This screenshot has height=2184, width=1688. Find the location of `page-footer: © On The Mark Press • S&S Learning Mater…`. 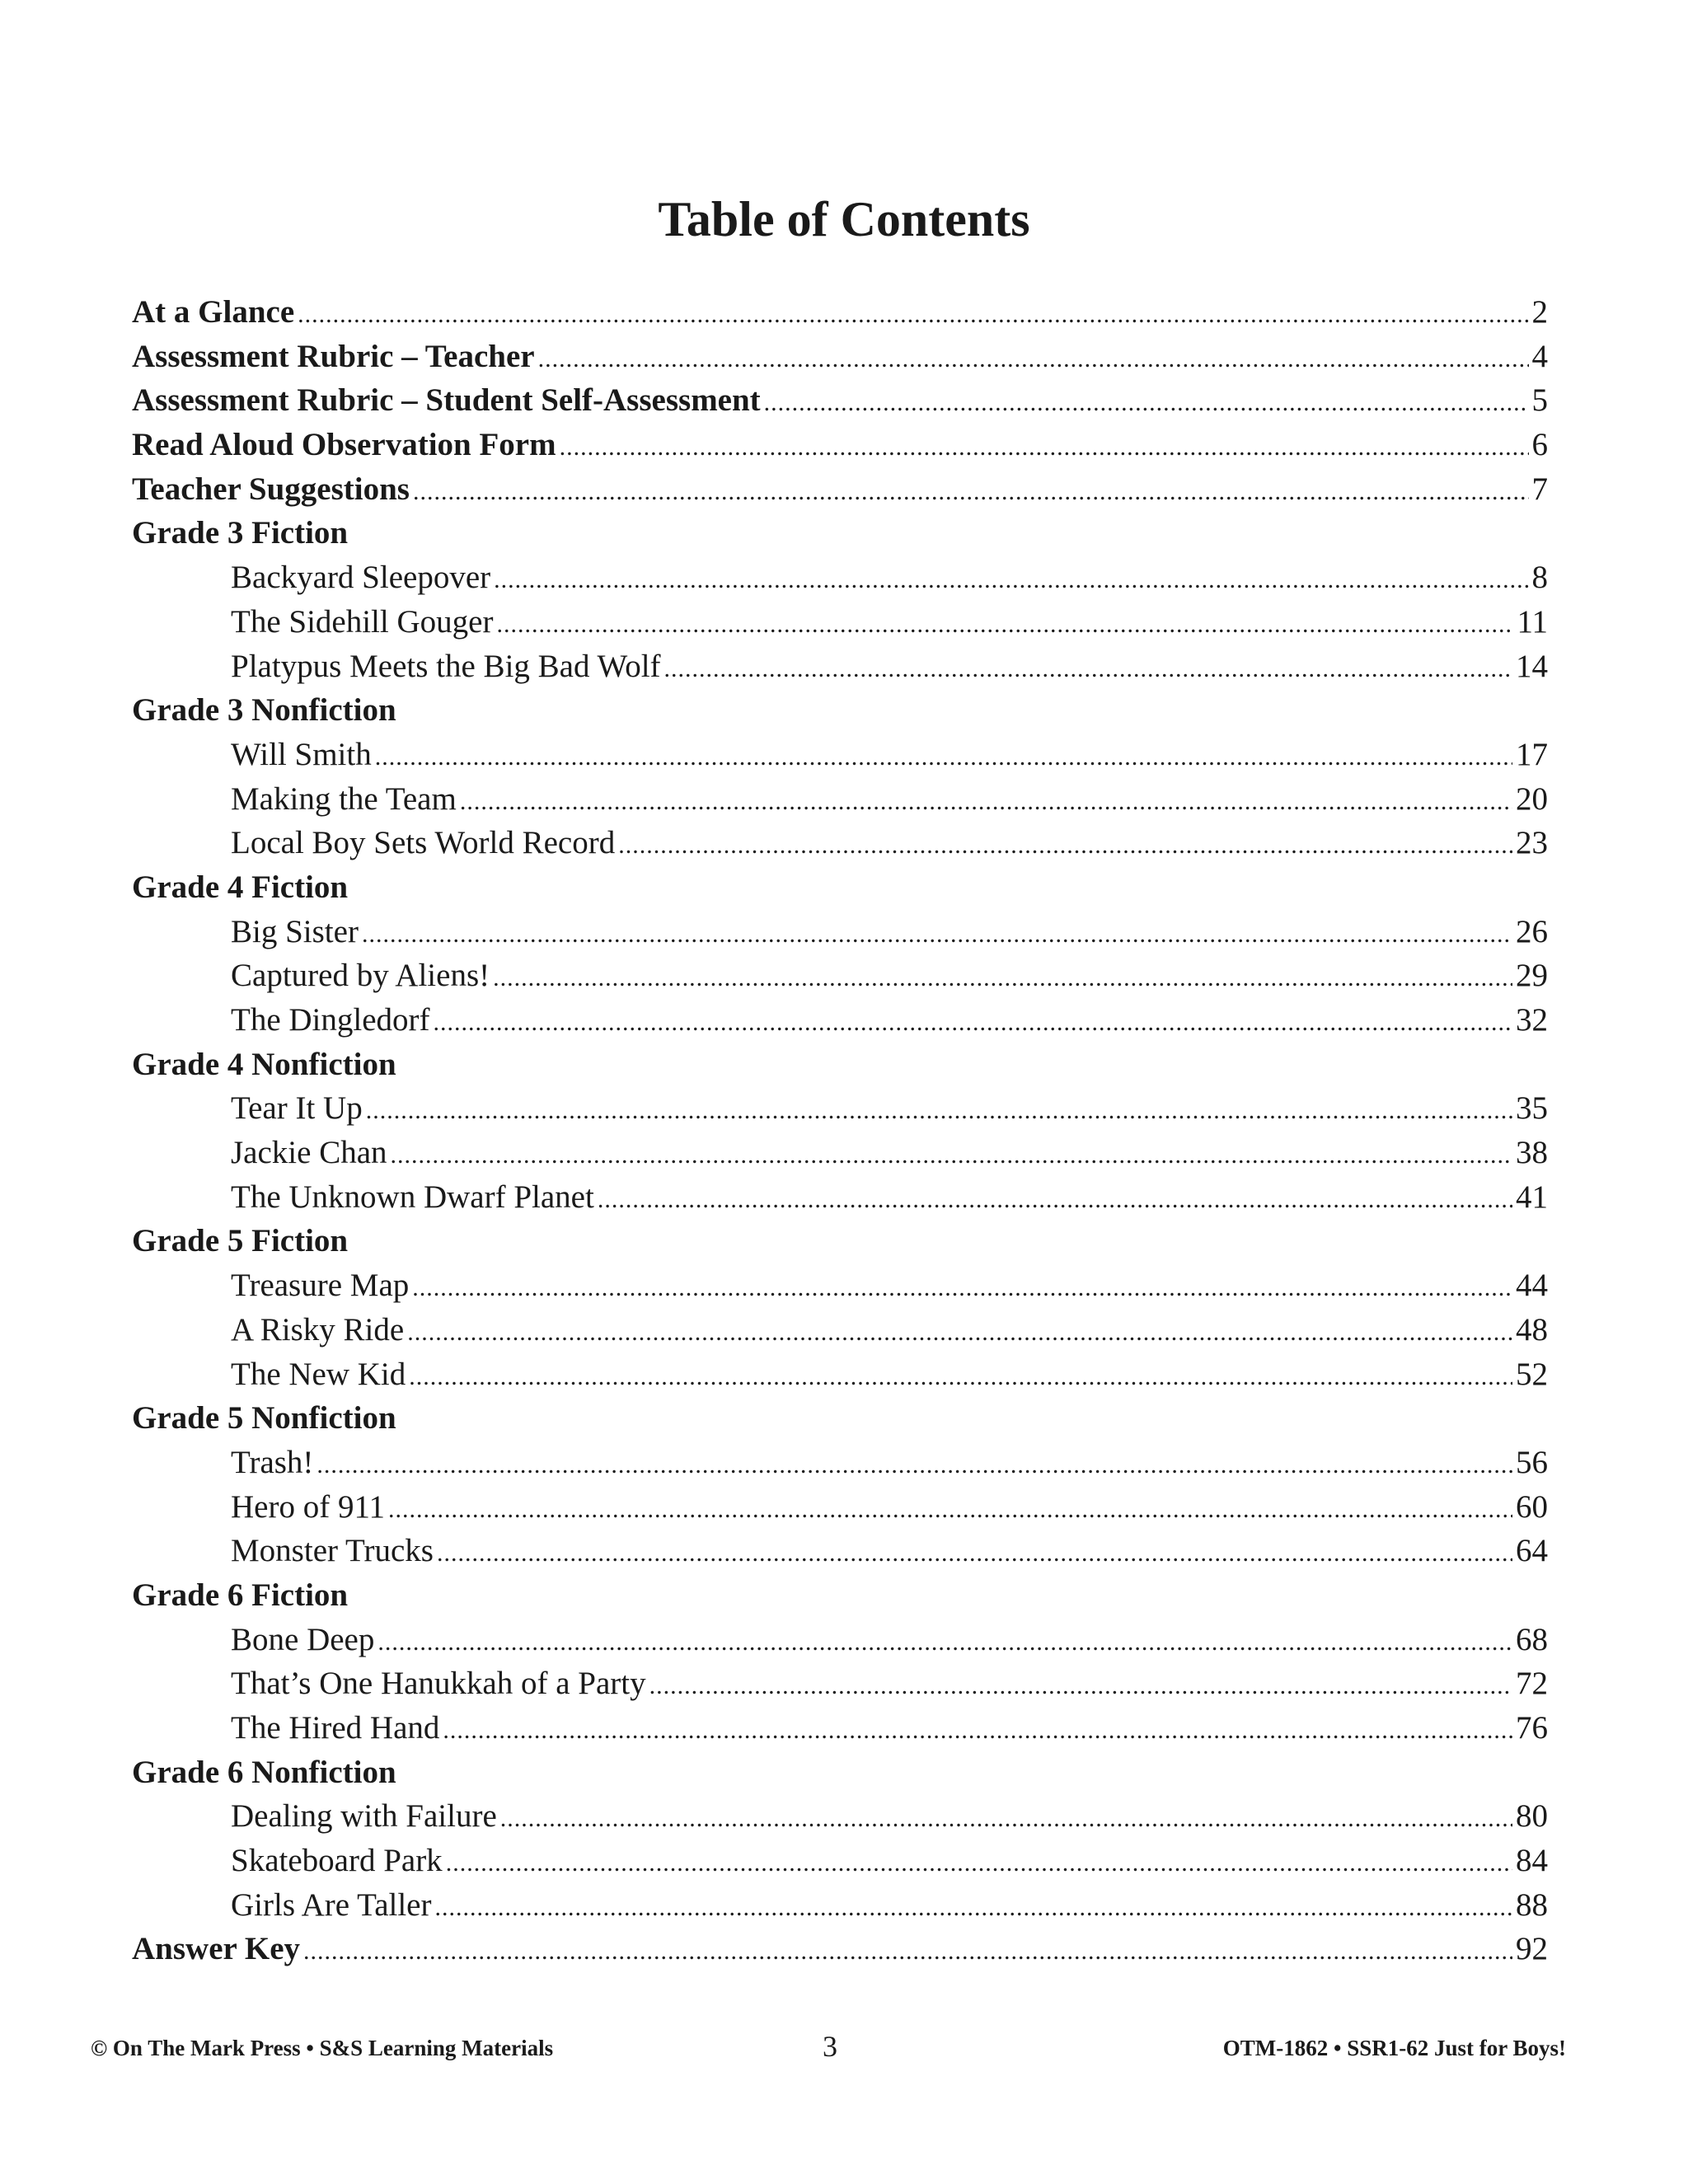

page-footer: © On The Mark Press • S&S Learning Mater… is located at coordinates (828, 2053).